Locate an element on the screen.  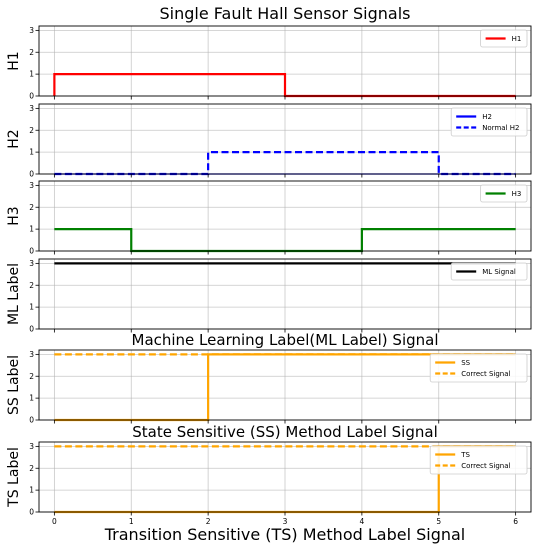
subplot-3: 0 1 2 3 H3 H3 is located at coordinates (269, 218).